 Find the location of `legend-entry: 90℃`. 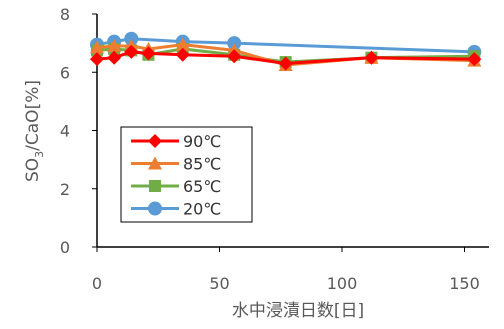

legend-entry: 90℃ is located at coordinates (176, 141).